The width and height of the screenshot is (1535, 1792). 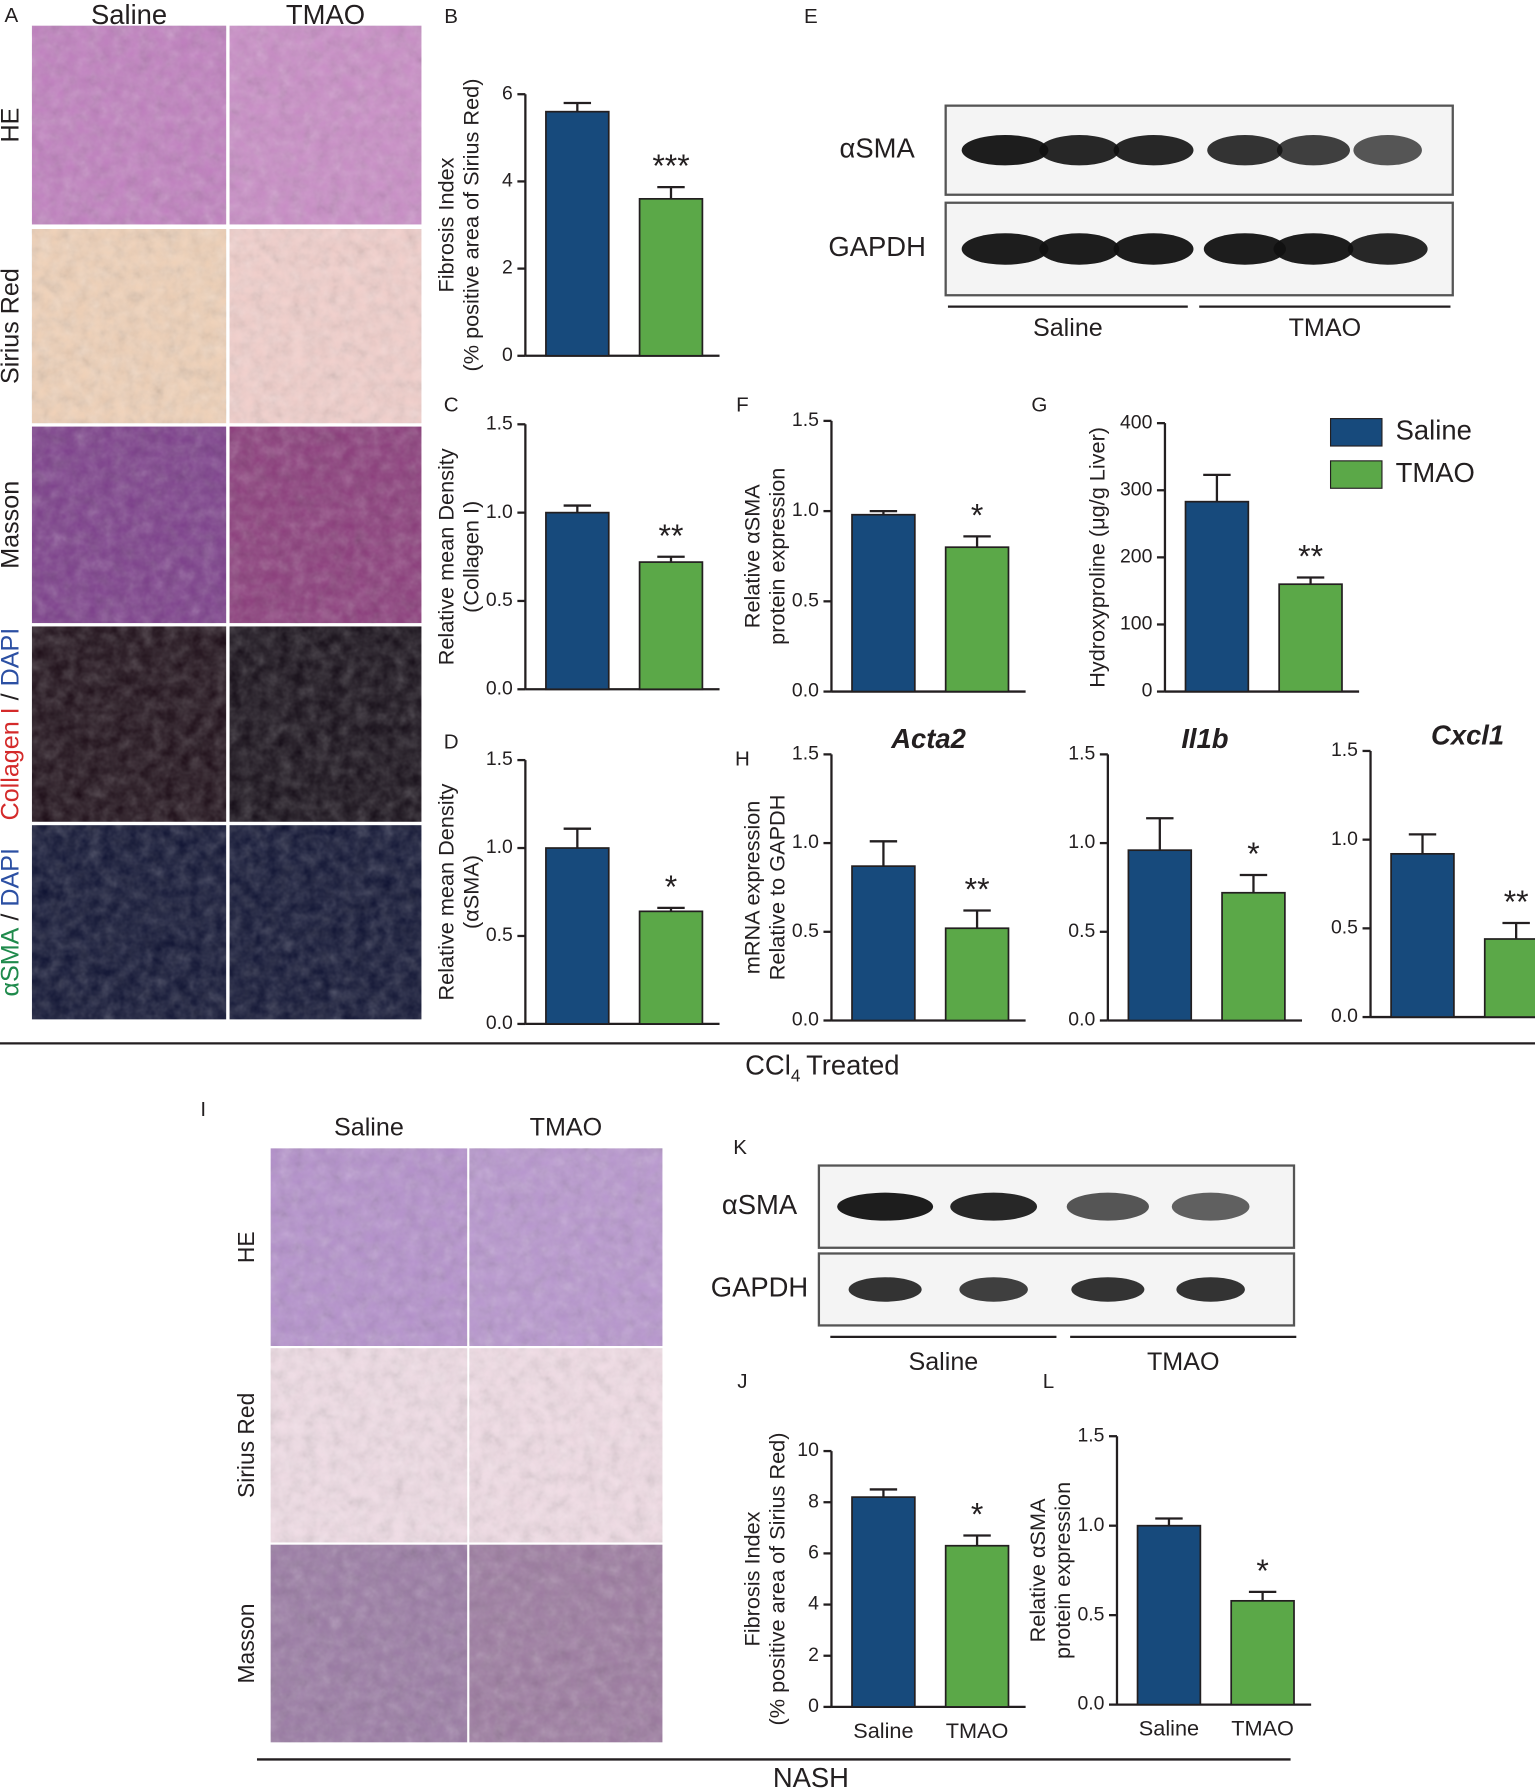 I want to click on y-tick-label: 4, so click(x=507, y=181).